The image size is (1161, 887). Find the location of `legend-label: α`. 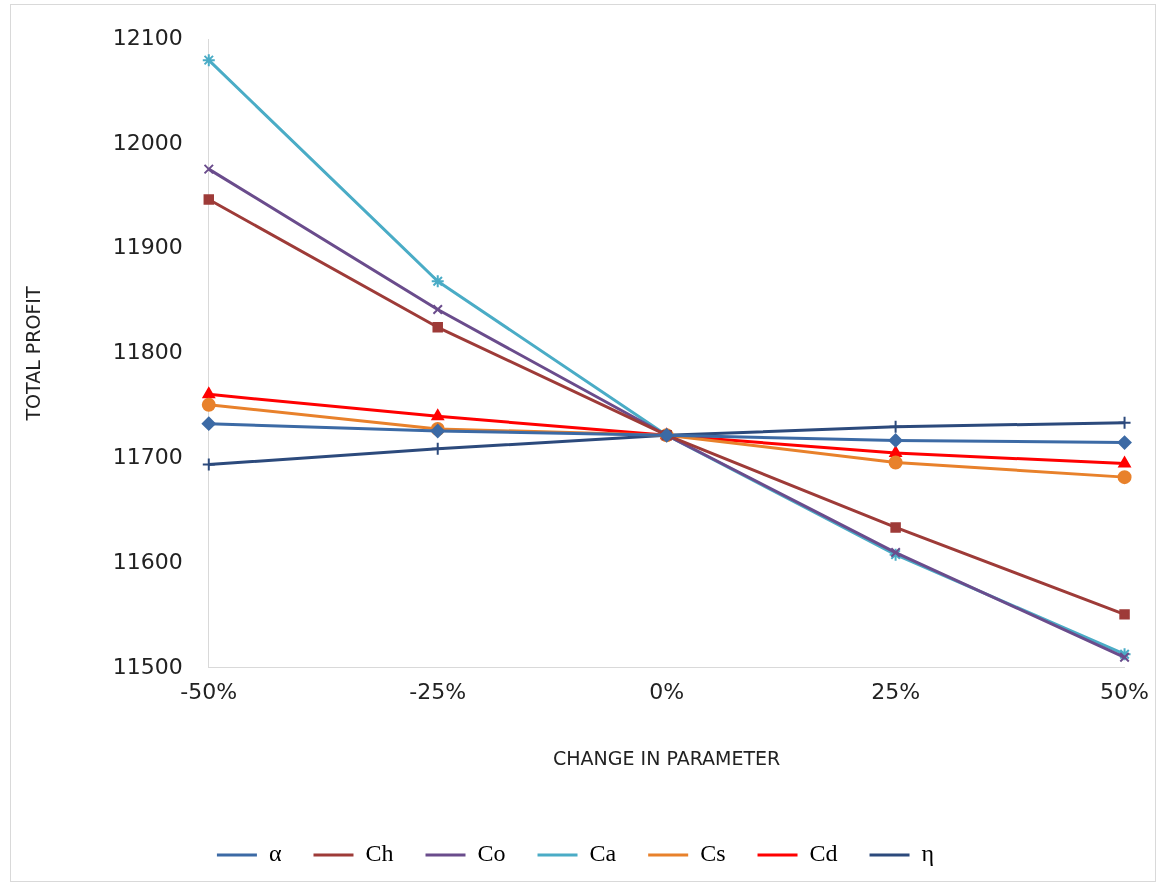

legend-label: α is located at coordinates (275, 853).